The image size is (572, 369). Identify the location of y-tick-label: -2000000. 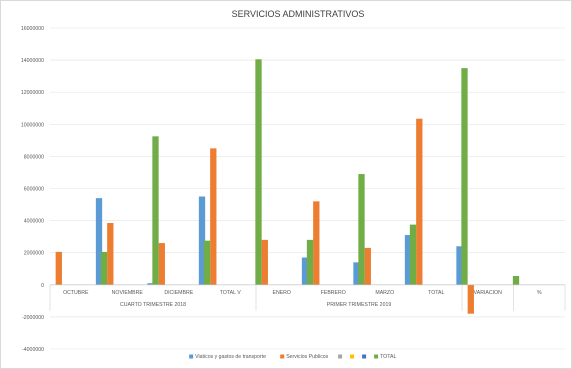
(33, 318).